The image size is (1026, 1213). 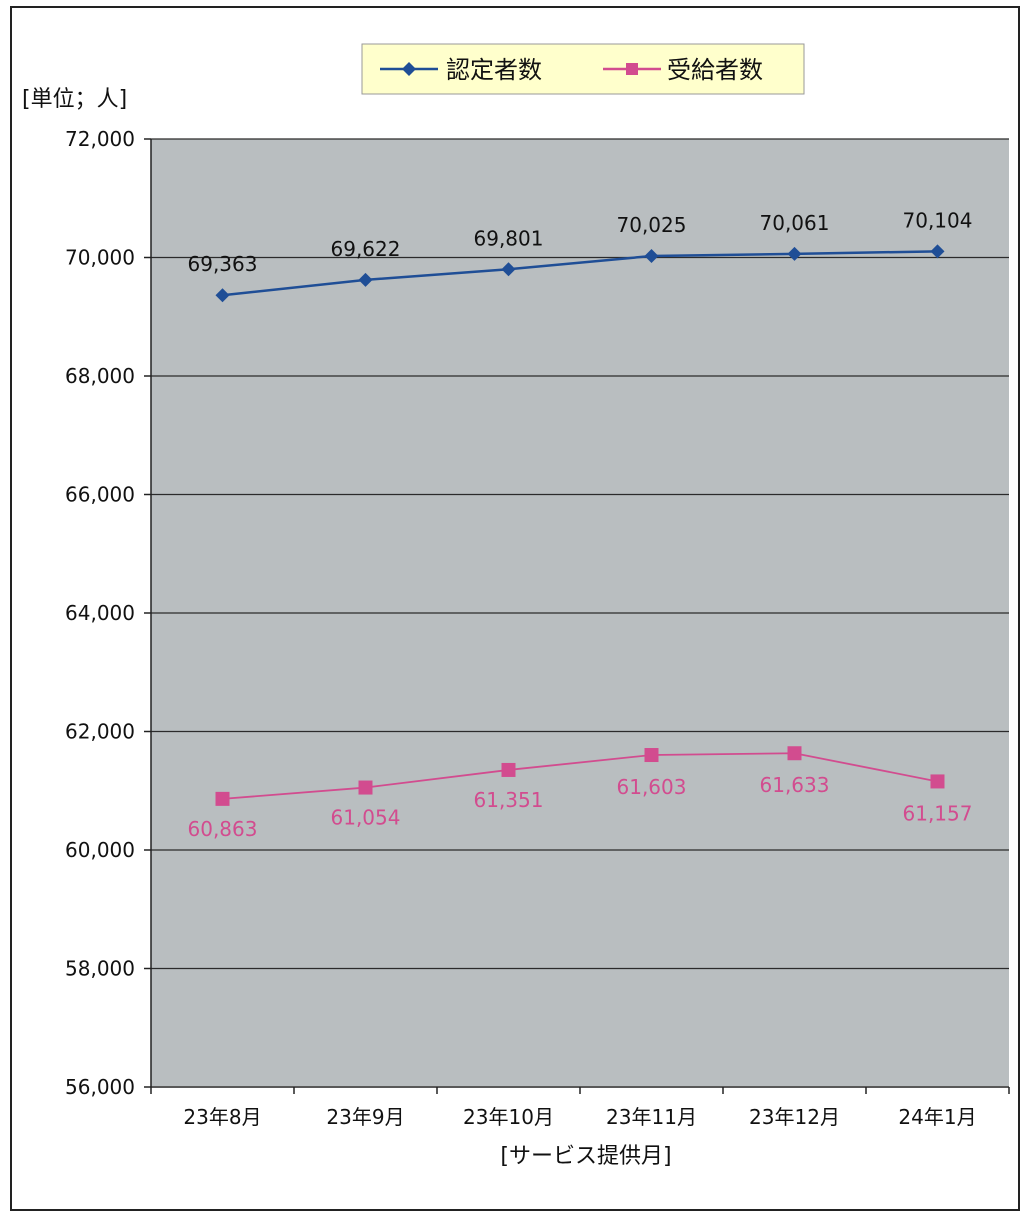 What do you see at coordinates (365, 1117) in the screenshot?
I see `x-tick-label: 23年9月` at bounding box center [365, 1117].